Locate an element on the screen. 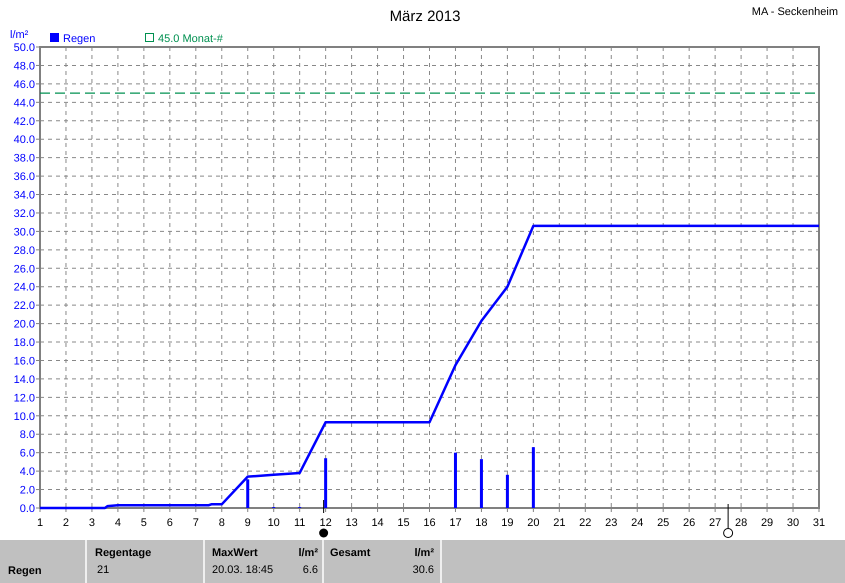 This screenshot has width=845, height=583. x-tick-label: 6 is located at coordinates (169, 523).